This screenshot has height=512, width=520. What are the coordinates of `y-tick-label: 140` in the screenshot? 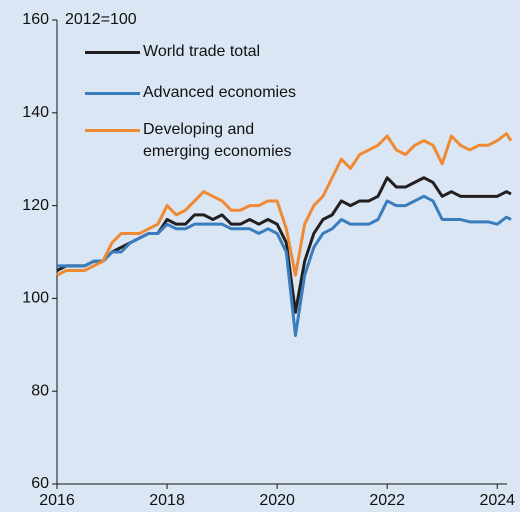 It's located at (35, 112).